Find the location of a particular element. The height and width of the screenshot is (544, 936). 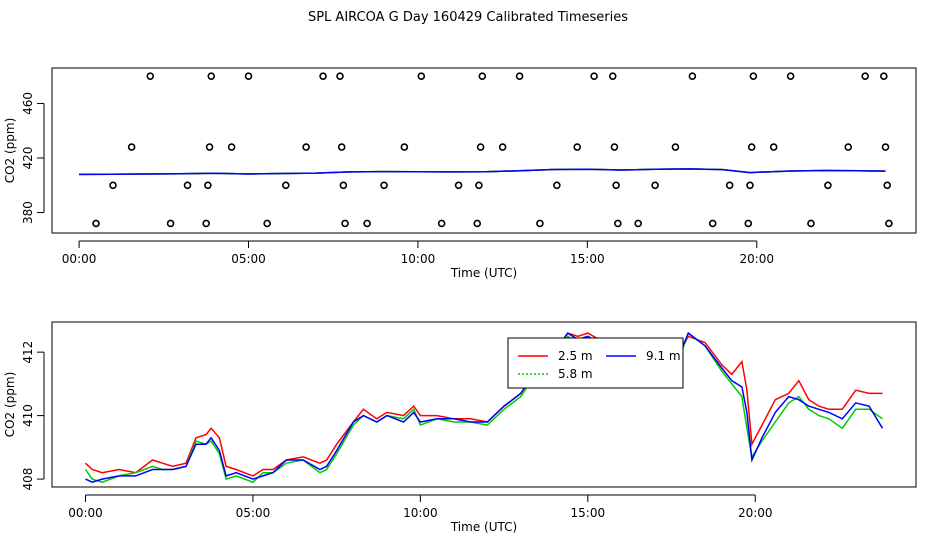

y-tick-label: 412 is located at coordinates (28, 352).